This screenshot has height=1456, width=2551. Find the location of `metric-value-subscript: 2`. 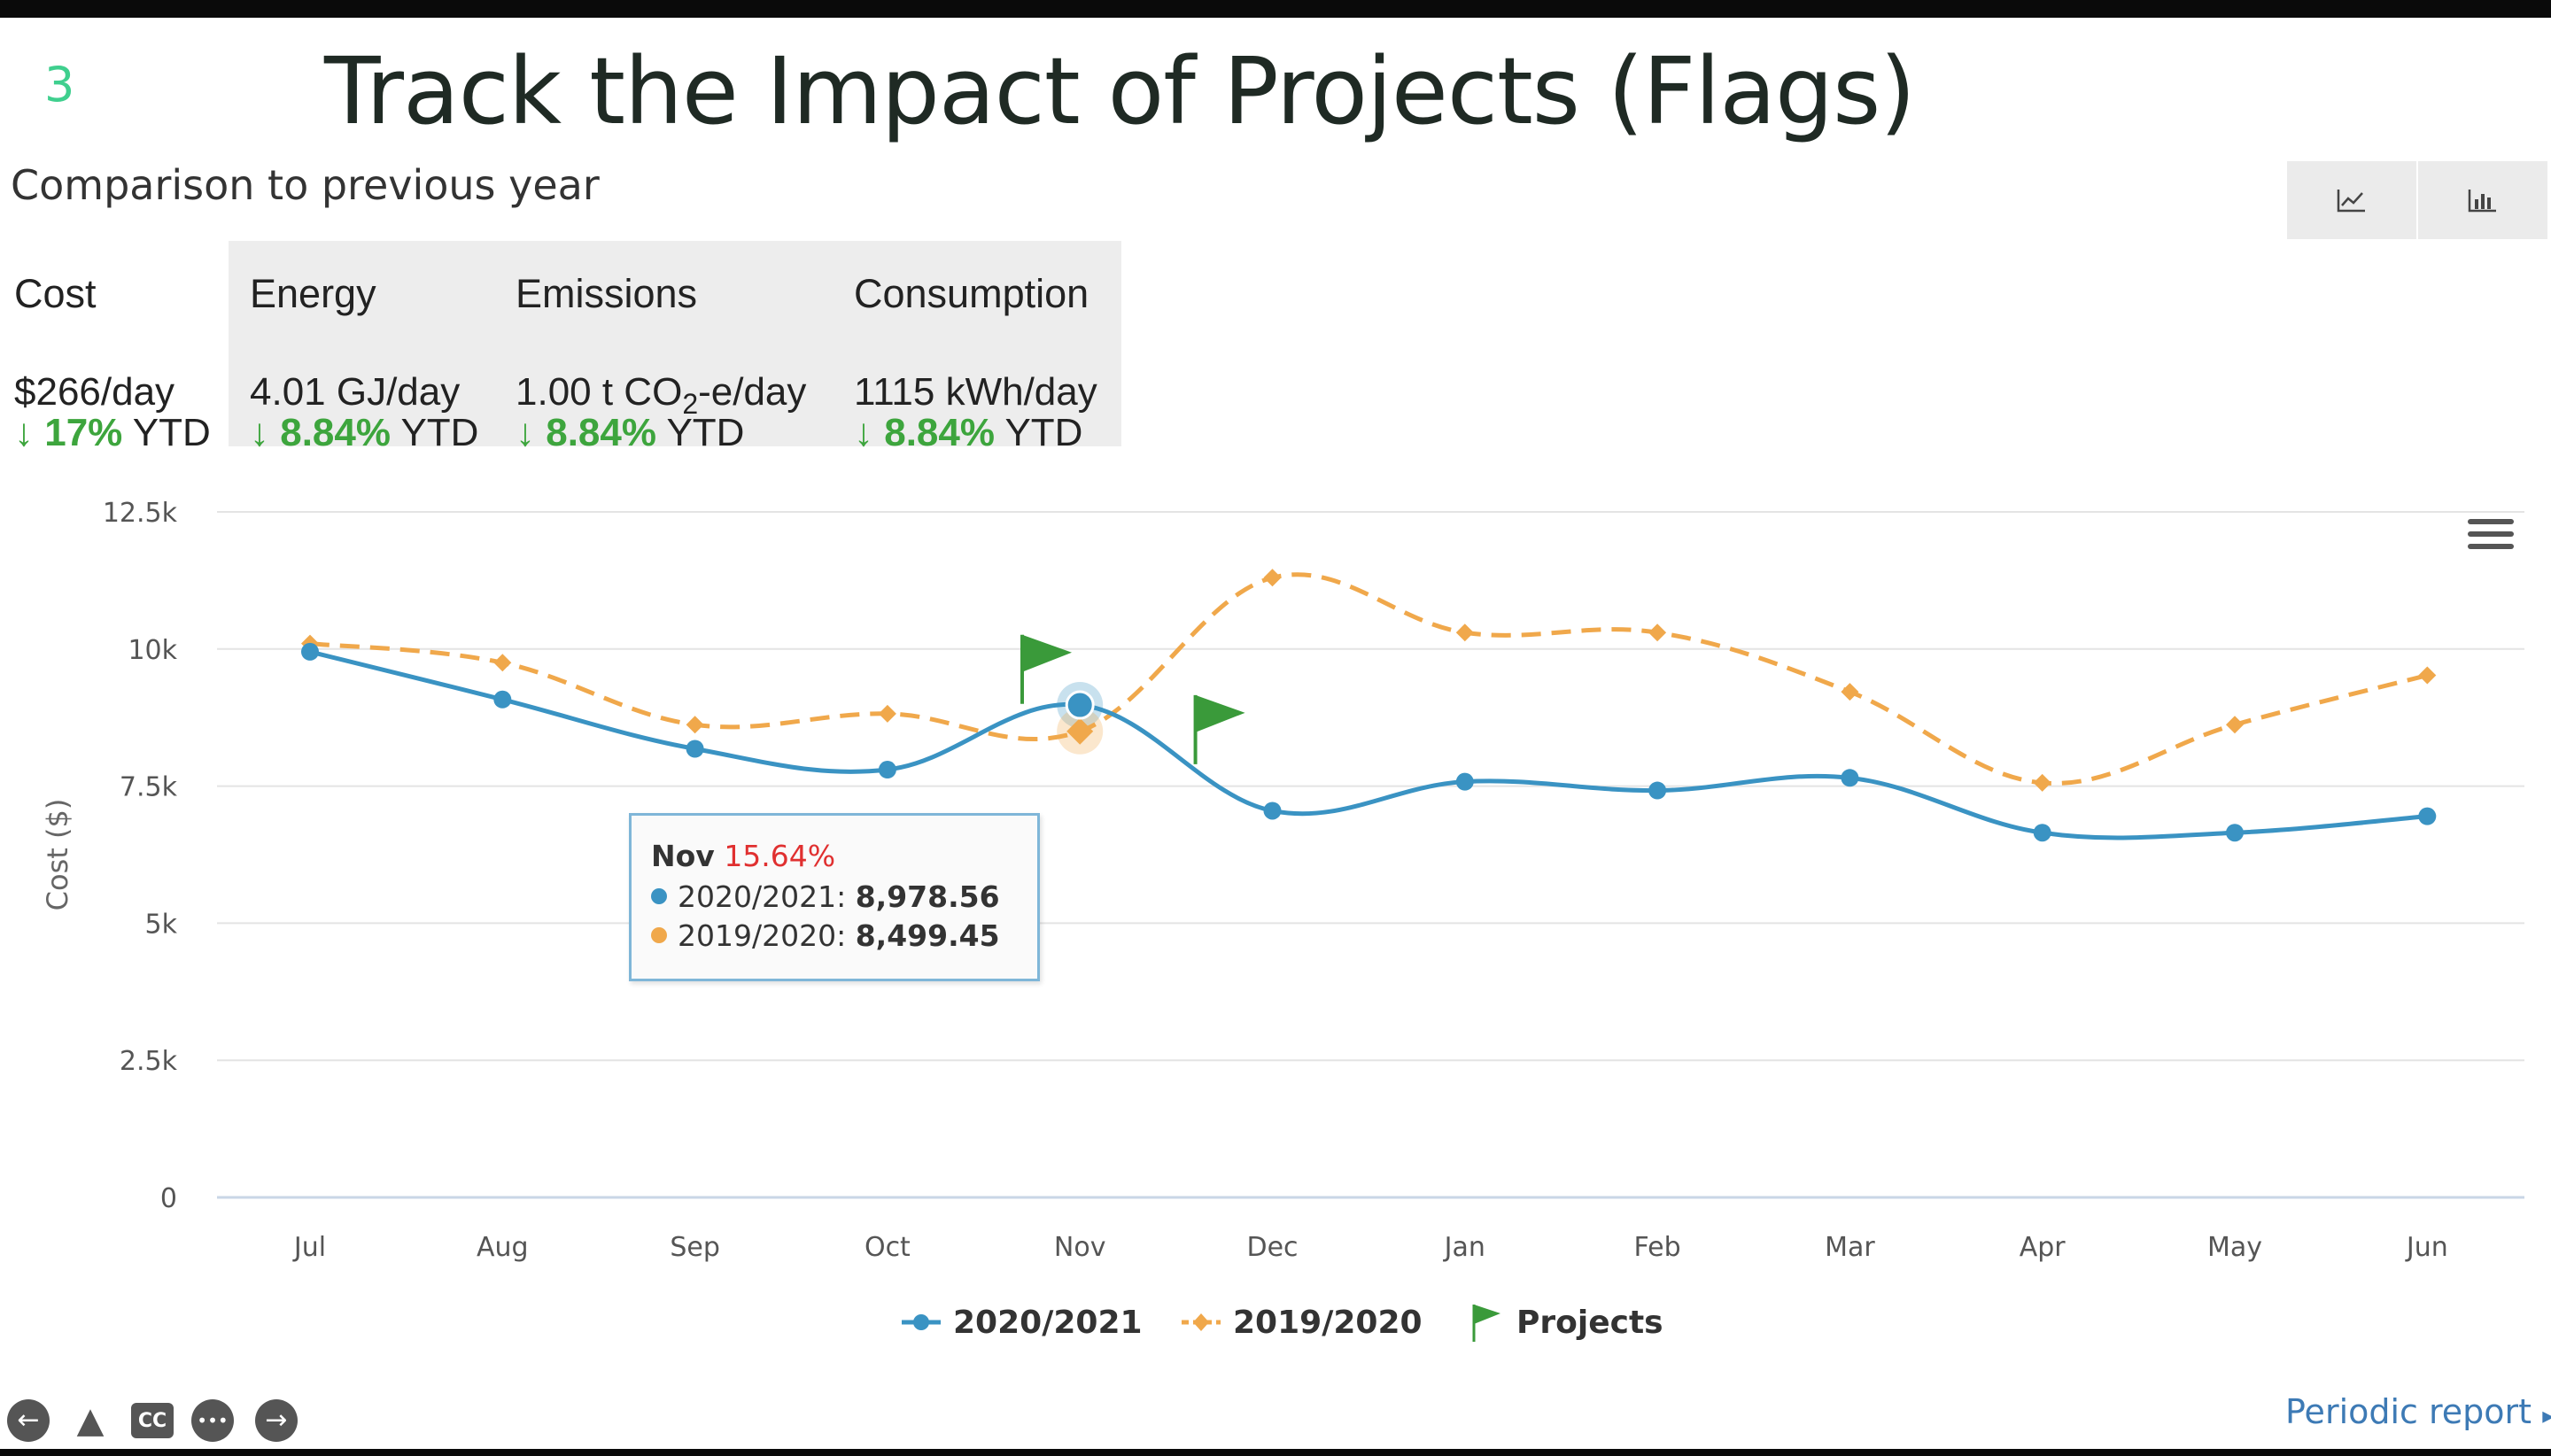

metric-value-subscript: 2 is located at coordinates (690, 404).